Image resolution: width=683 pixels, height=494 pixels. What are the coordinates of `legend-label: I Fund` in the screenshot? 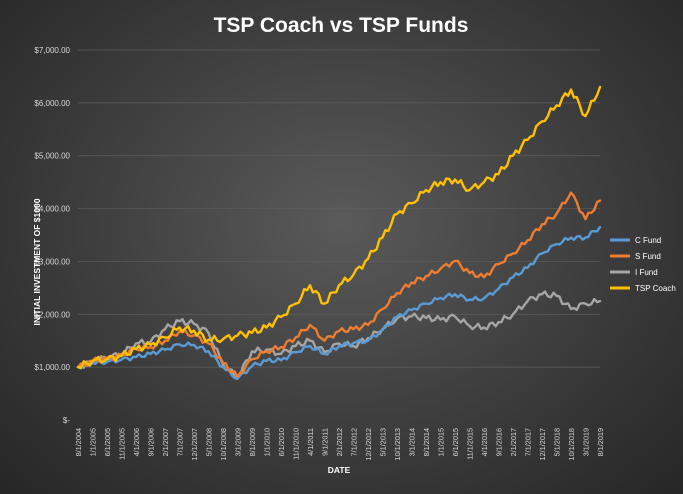 It's located at (646, 272).